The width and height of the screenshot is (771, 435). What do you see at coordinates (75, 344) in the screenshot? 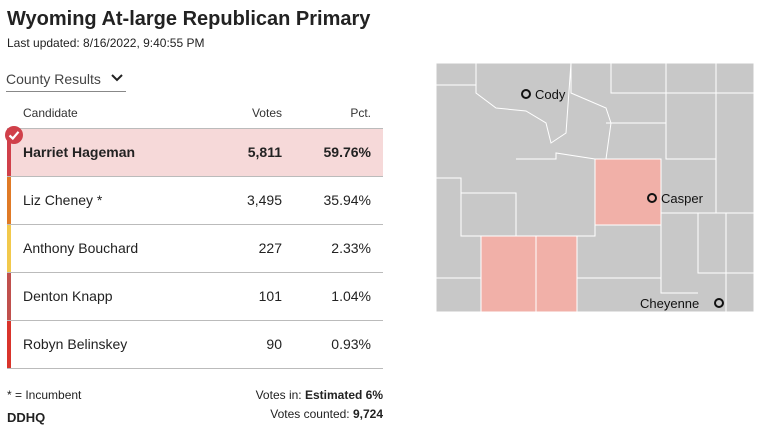
I see `candidate-name: Robyn Belinskey` at bounding box center [75, 344].